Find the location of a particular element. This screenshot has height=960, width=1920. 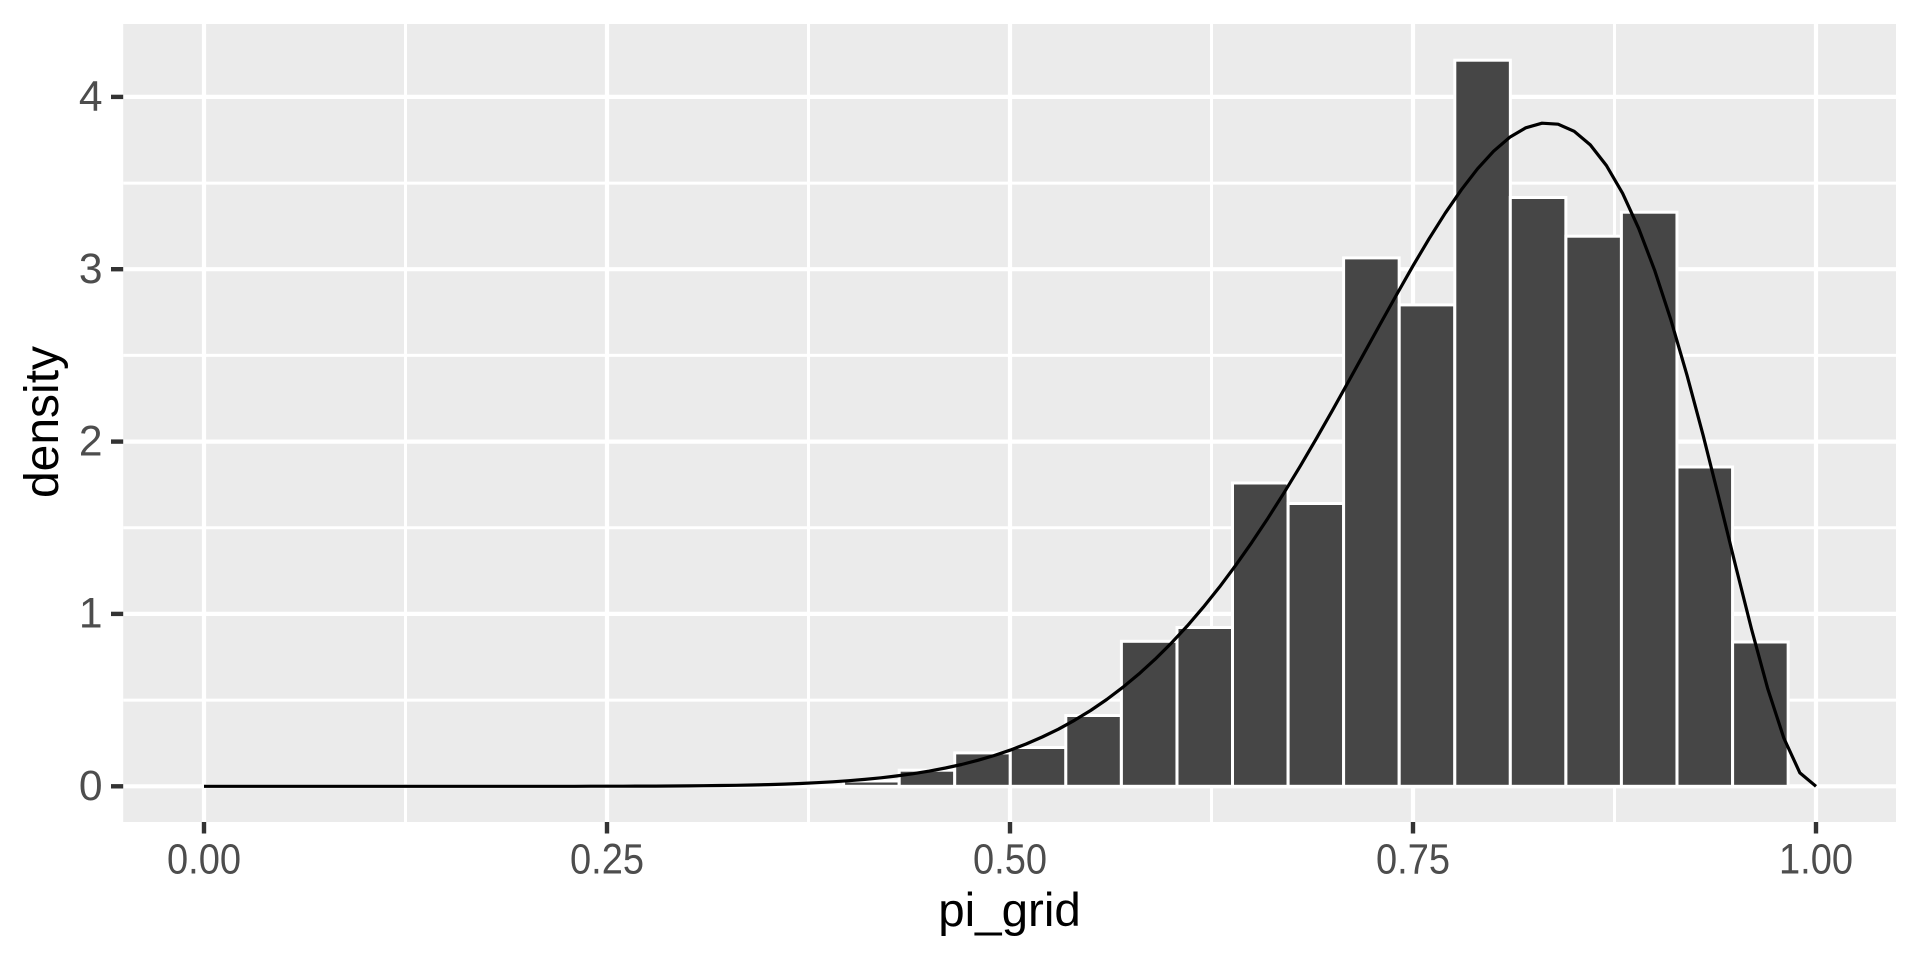

svg-text: 2 is located at coordinates (91, 441).